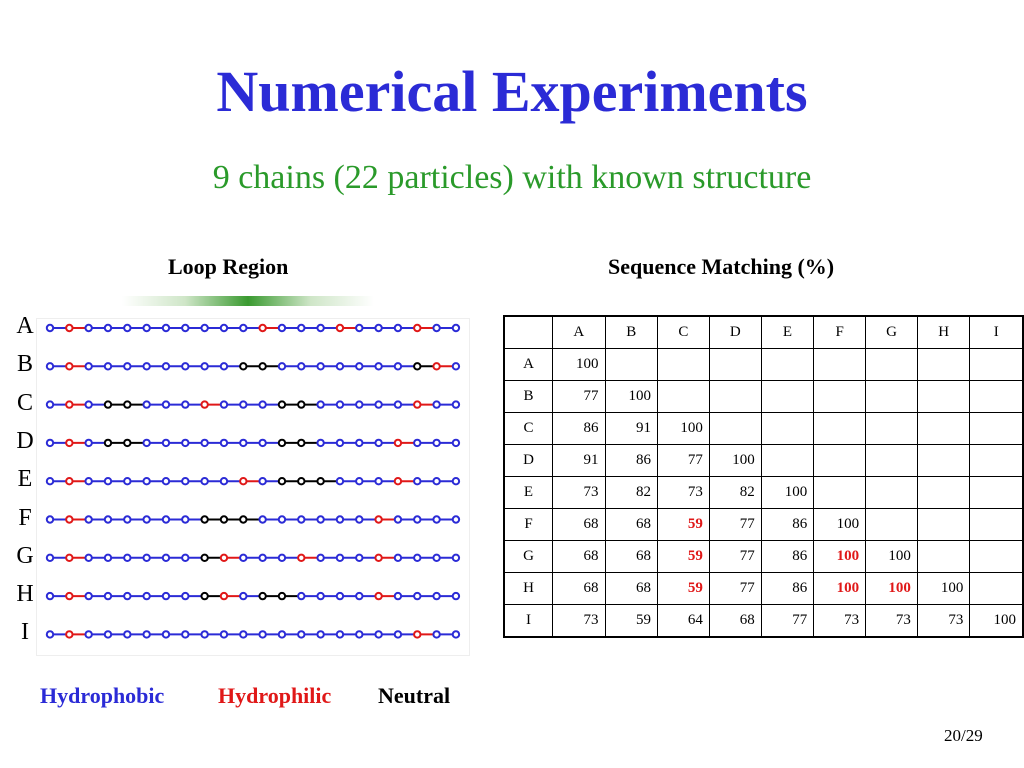 This screenshot has width=1024, height=768. Describe the element at coordinates (512, 91) in the screenshot. I see `slide-title: Numerical Experiments` at that location.